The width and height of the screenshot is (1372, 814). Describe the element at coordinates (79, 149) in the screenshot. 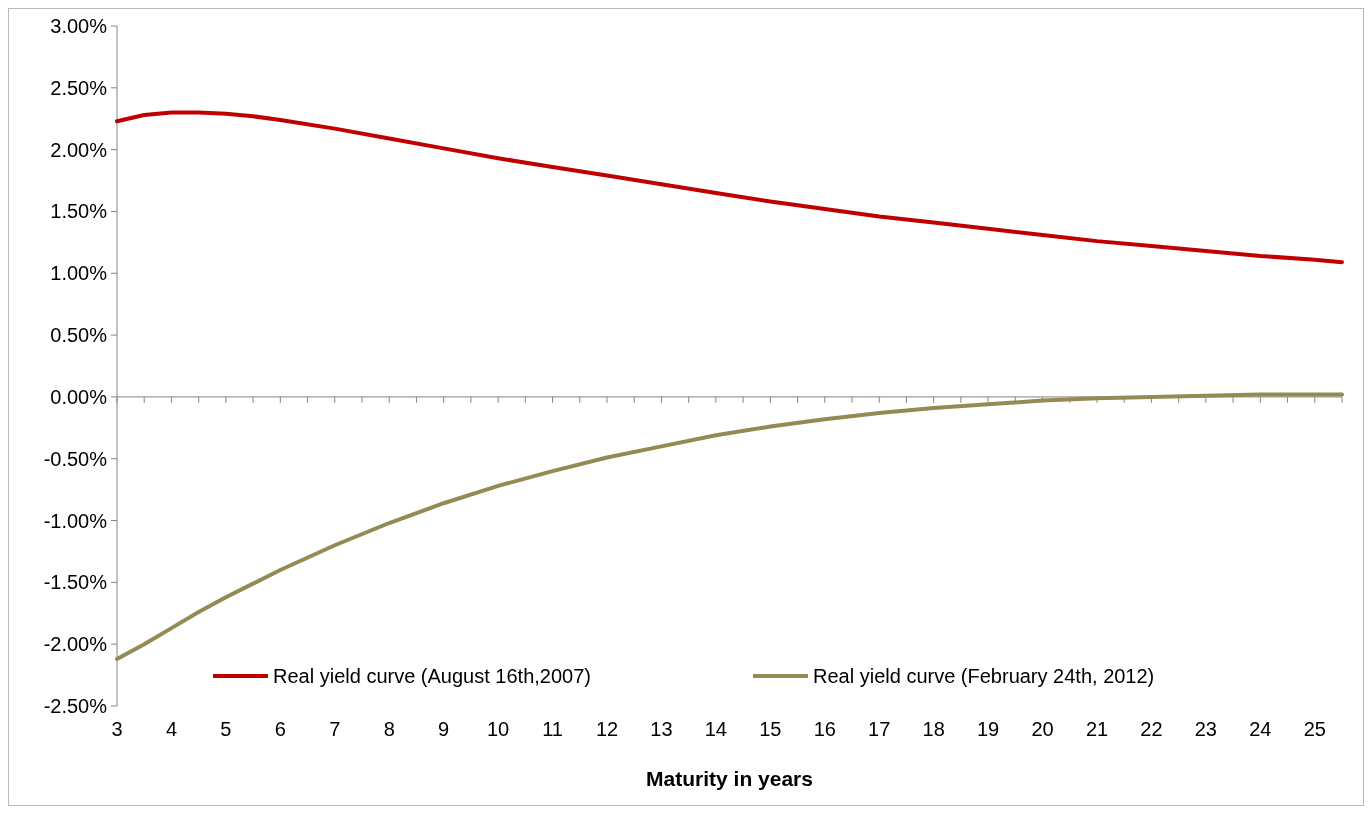

I see `y-tick-label: 2.00%` at that location.